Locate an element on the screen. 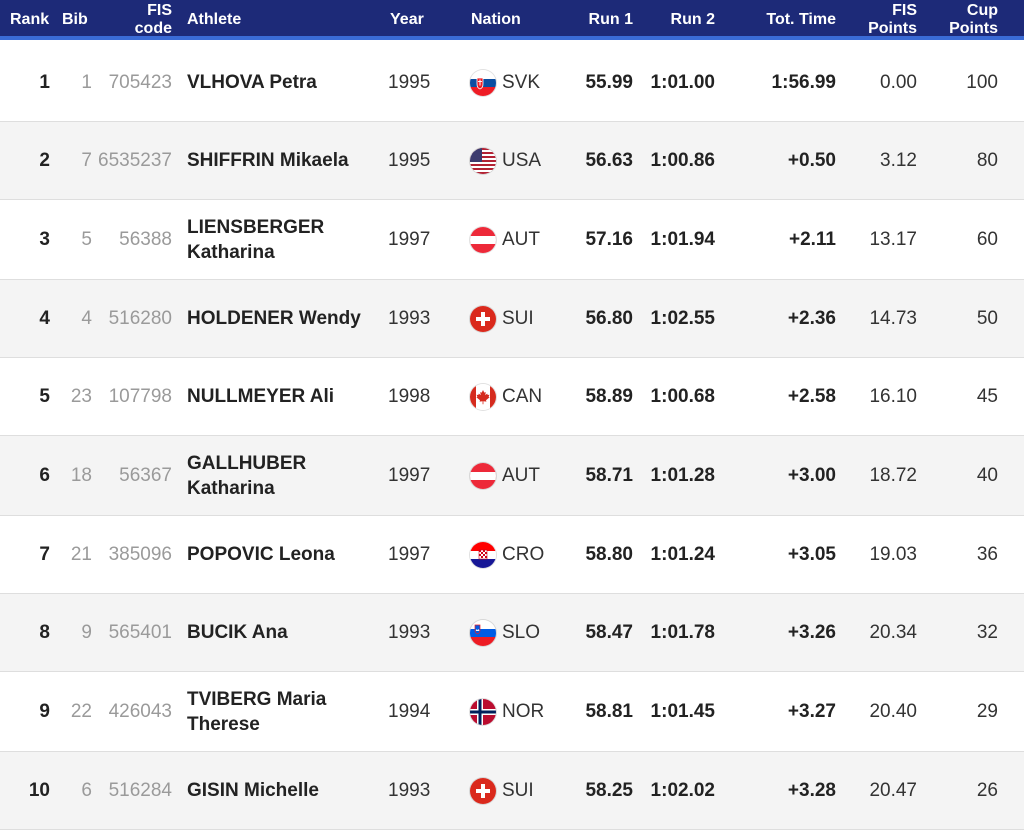 The image size is (1024, 834). tot-time-cell: +2.58 is located at coordinates (811, 396).